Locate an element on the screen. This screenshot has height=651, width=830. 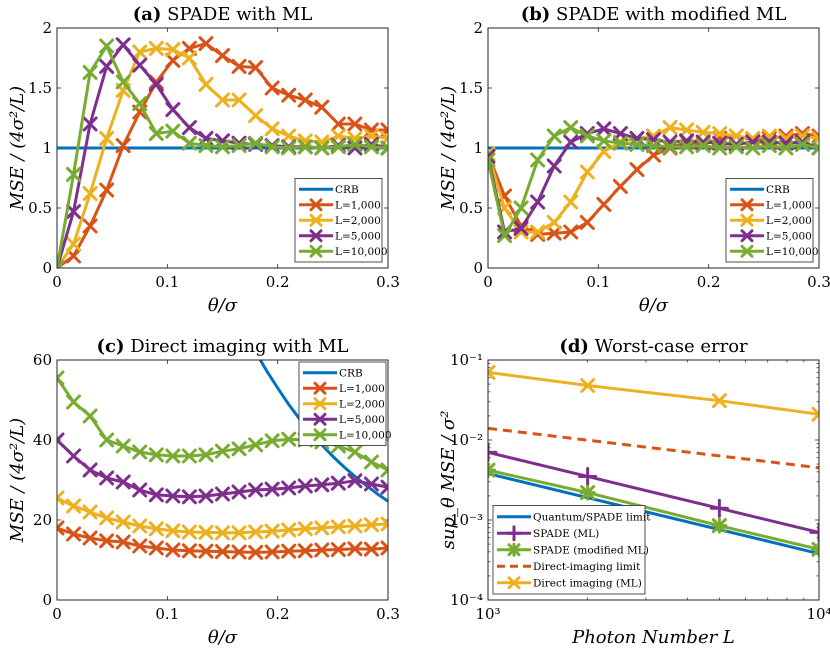
legend-item: CRB is located at coordinates (329, 190).